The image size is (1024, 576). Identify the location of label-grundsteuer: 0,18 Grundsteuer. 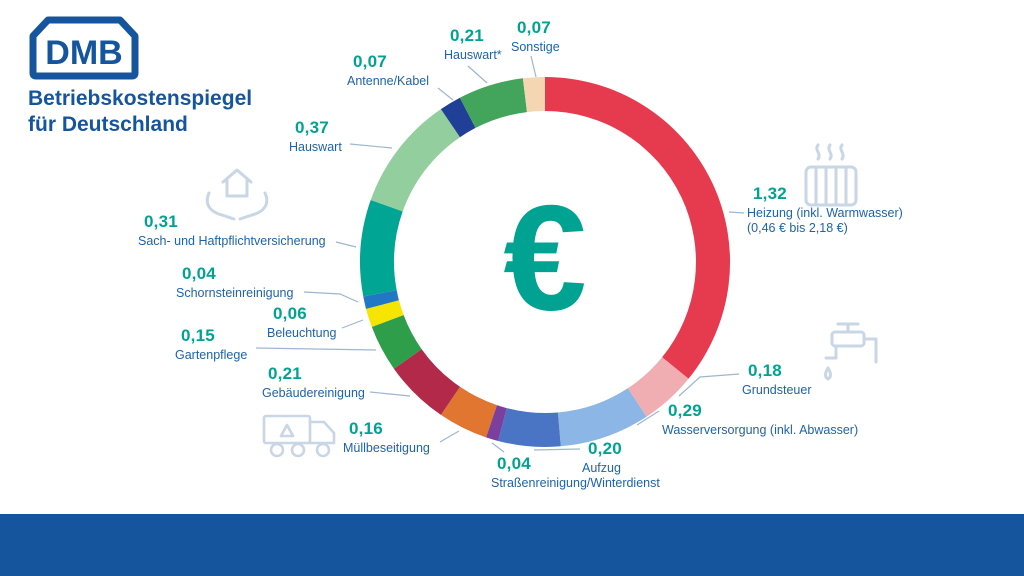
(776, 379).